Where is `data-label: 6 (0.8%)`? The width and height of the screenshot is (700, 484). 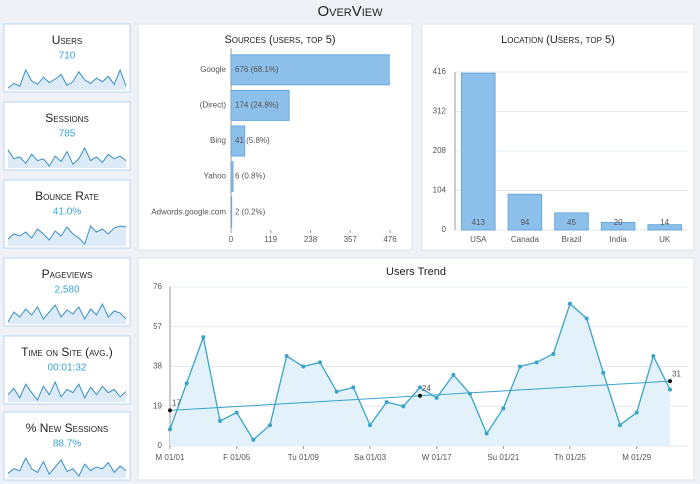
data-label: 6 (0.8%) is located at coordinates (250, 176).